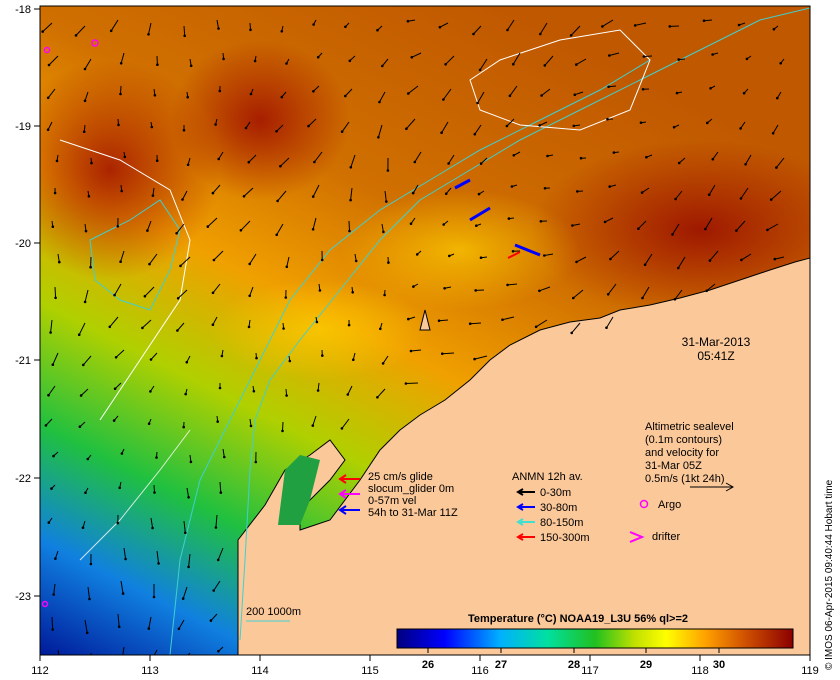  Describe the element at coordinates (683, 440) in the screenshot. I see `svg-text: (0.1m contours)` at that location.